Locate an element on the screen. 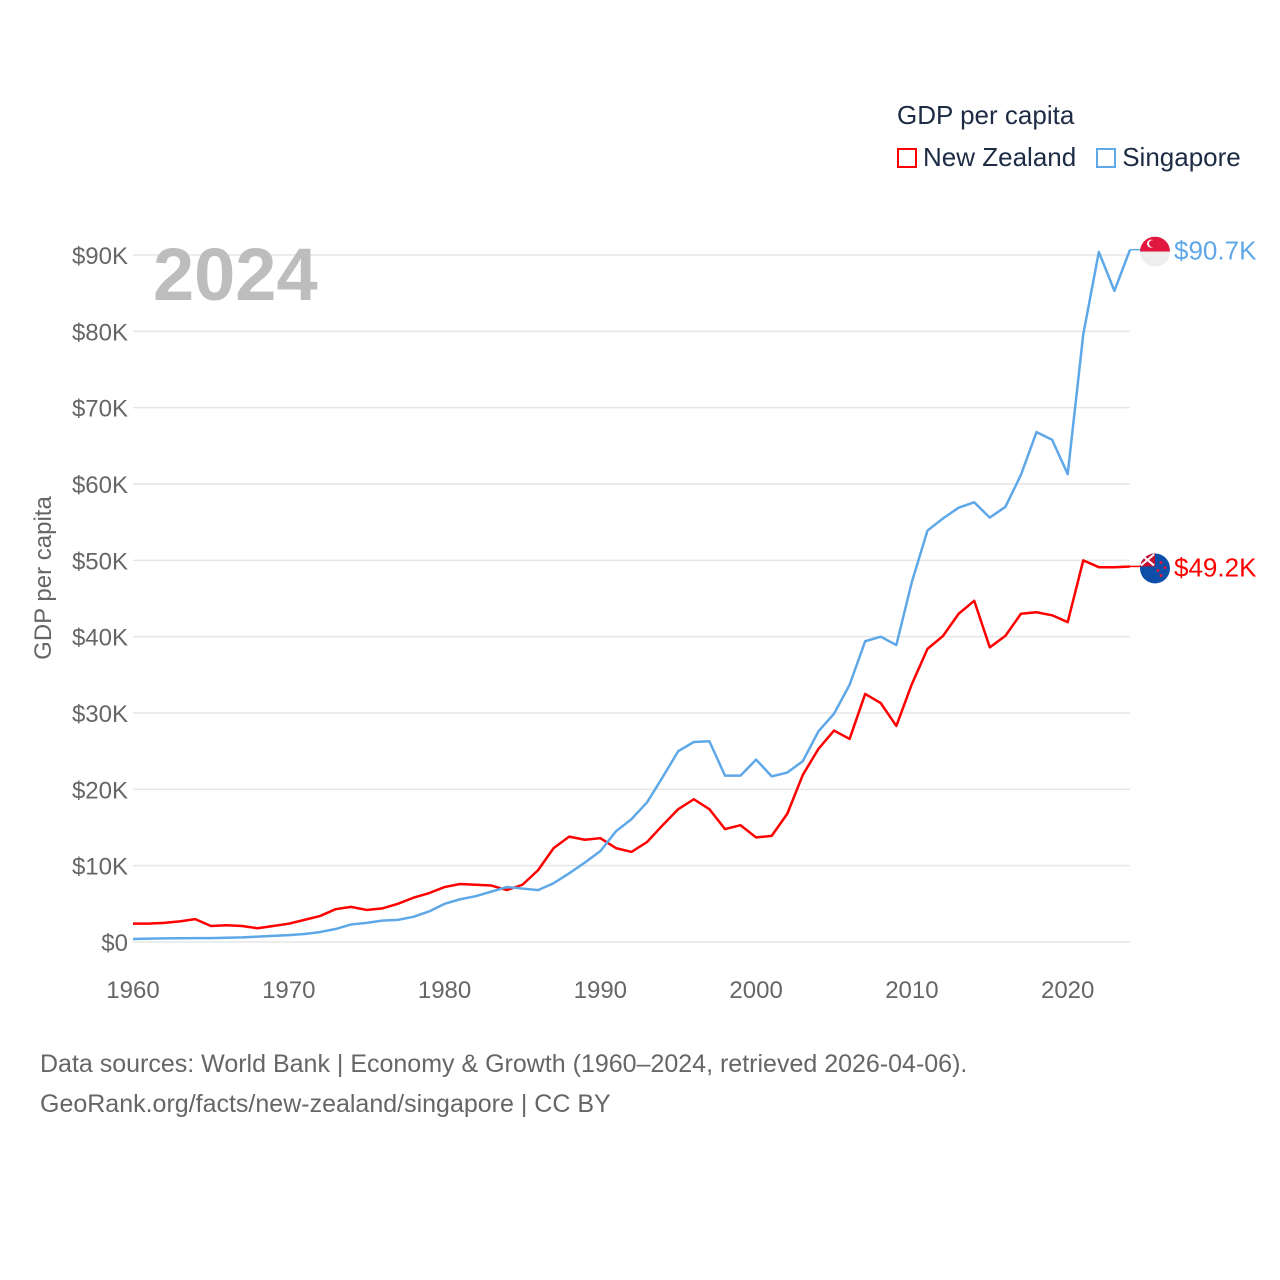  legend: New Zealand Singapore is located at coordinates (1069, 157).